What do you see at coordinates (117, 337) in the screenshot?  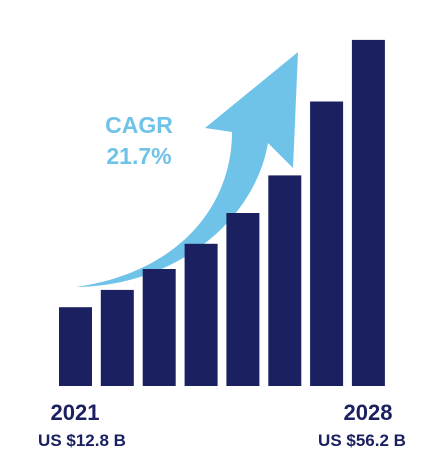 I see `bar-2022` at bounding box center [117, 337].